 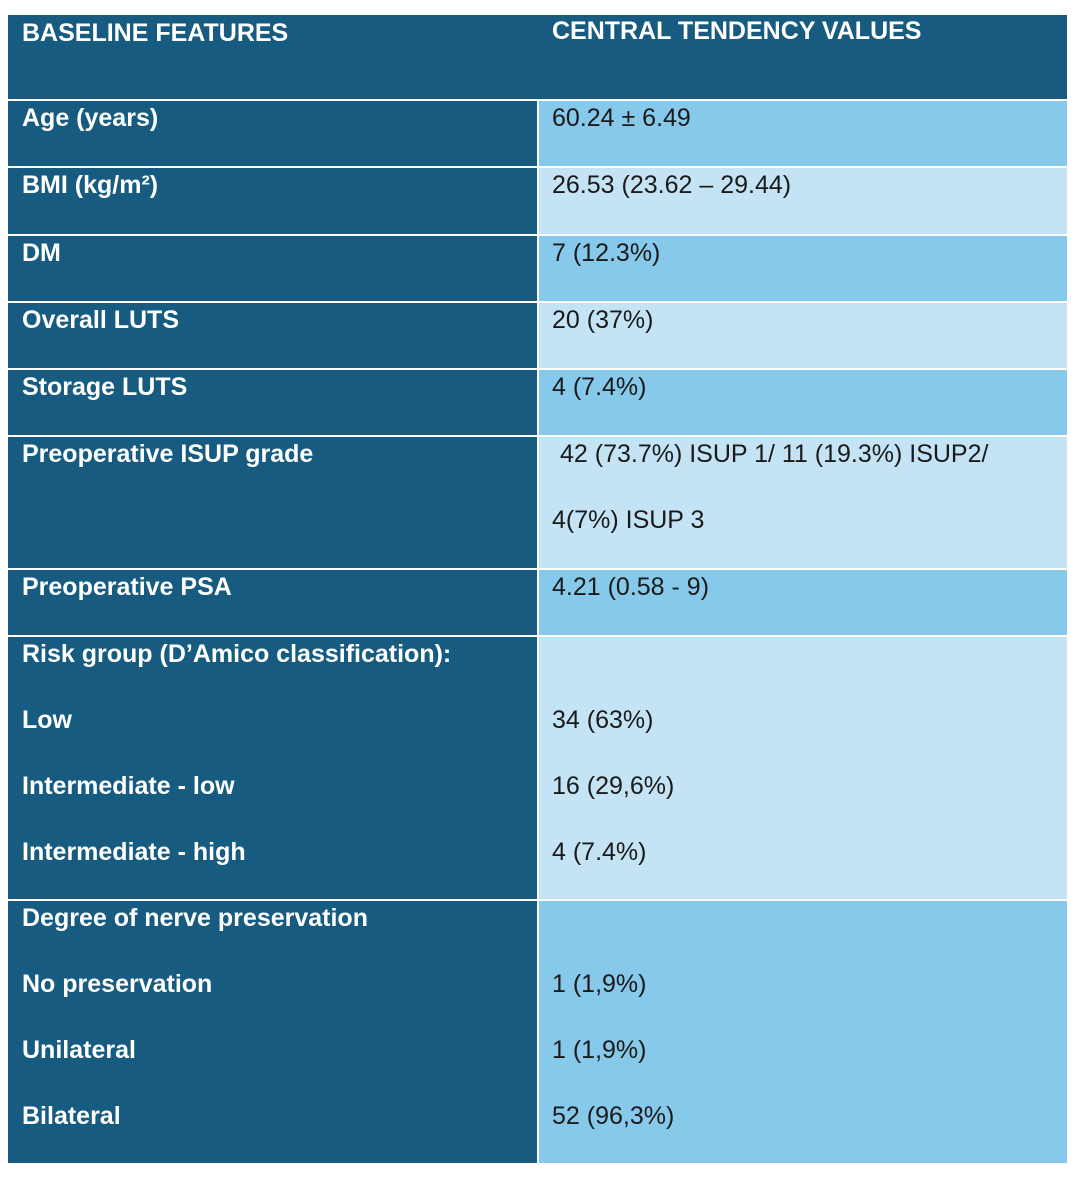 I want to click on value-text: 4(7%) ISUP 3, so click(x=628, y=520).